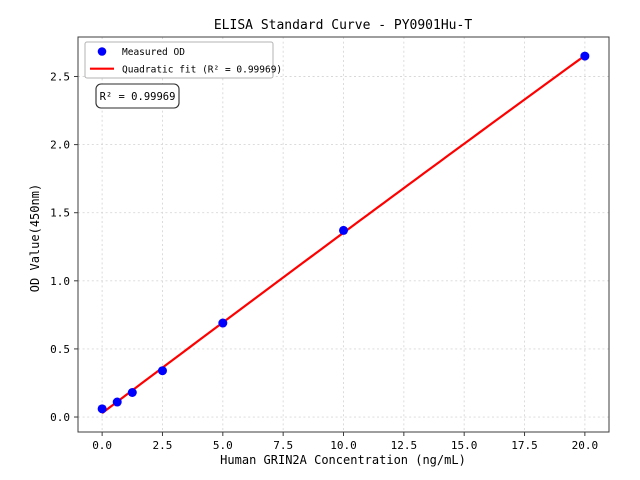 This screenshot has width=640, height=480. I want to click on y-axis-label: OD Value(450nm), so click(35, 238).